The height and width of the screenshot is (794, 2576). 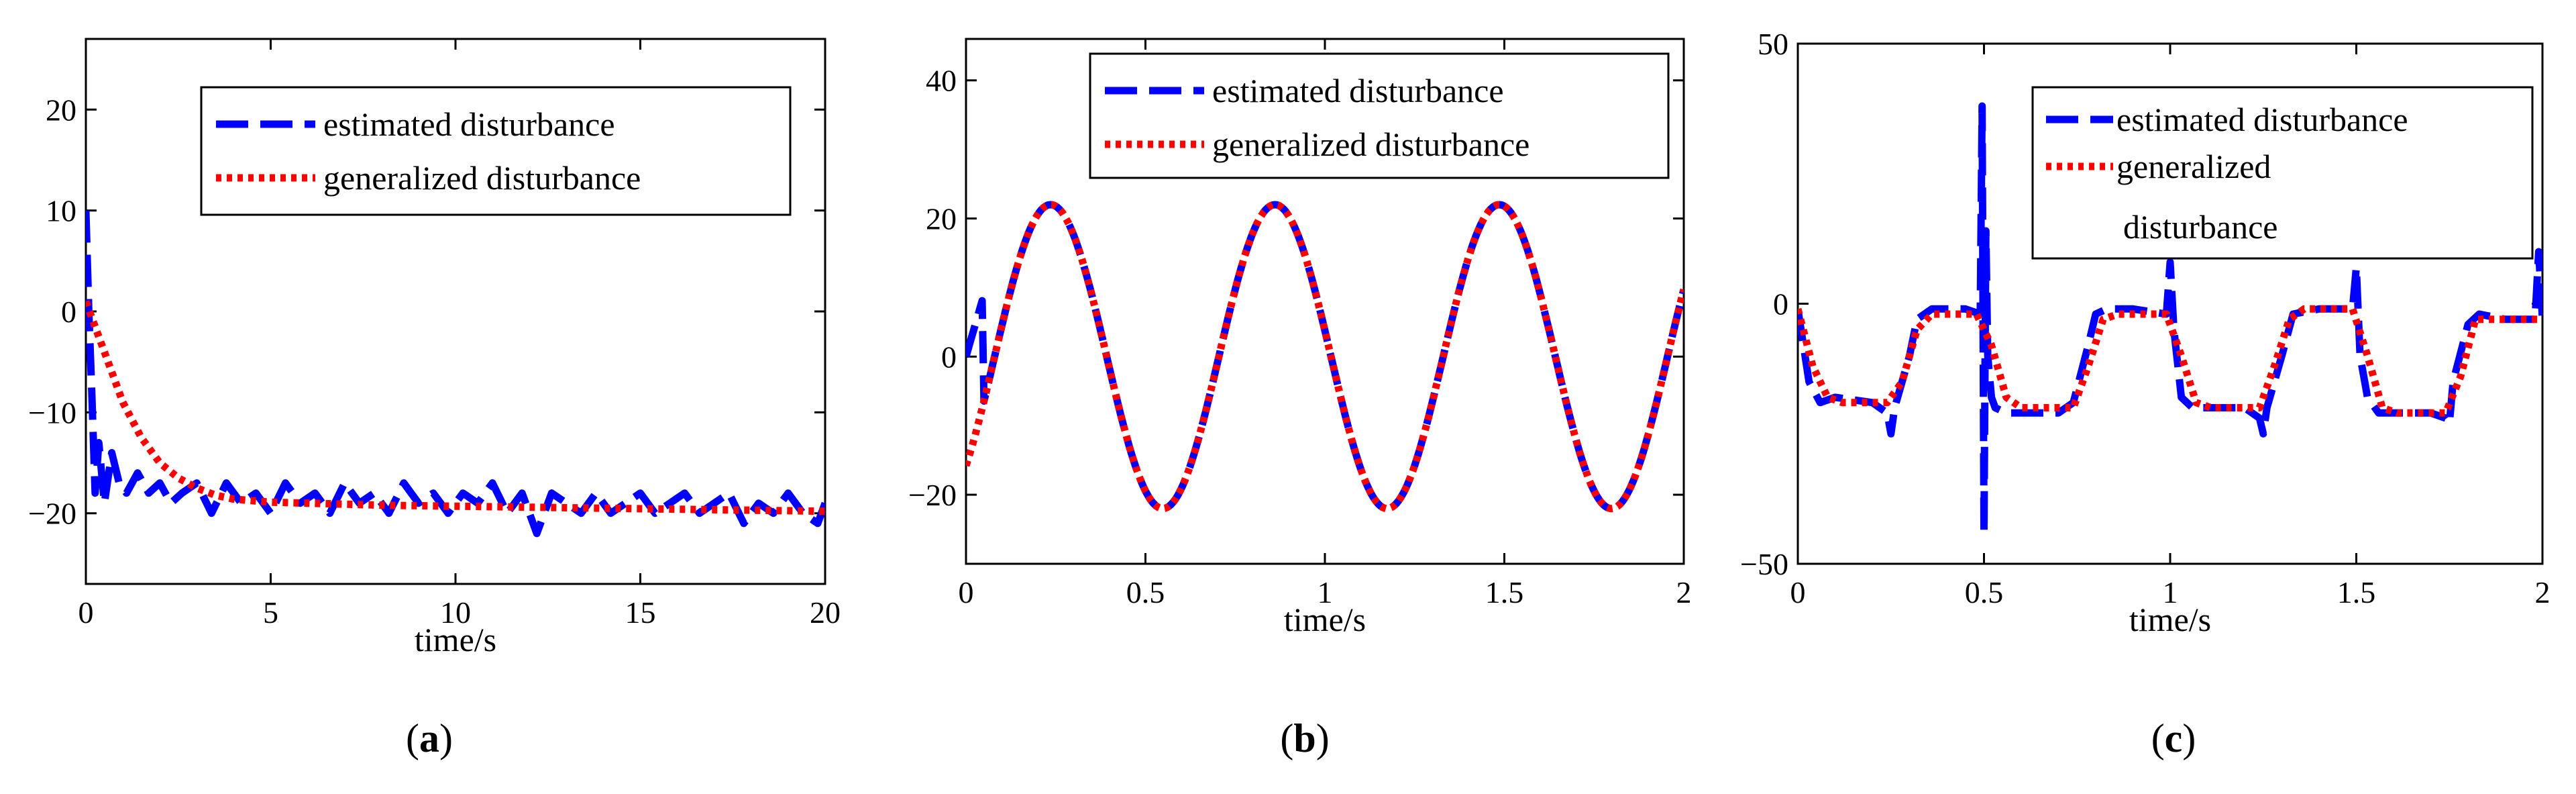 What do you see at coordinates (429, 738) in the screenshot?
I see `panel-caption: (a)` at bounding box center [429, 738].